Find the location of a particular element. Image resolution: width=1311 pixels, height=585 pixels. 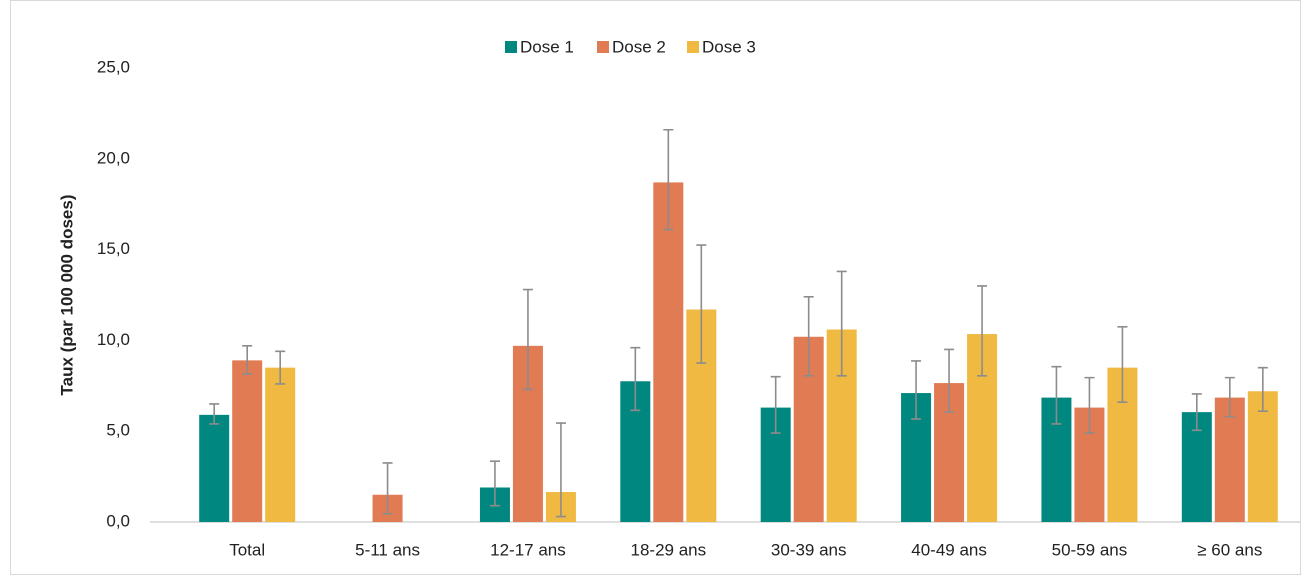

legend-label: Dose 3 is located at coordinates (729, 46).